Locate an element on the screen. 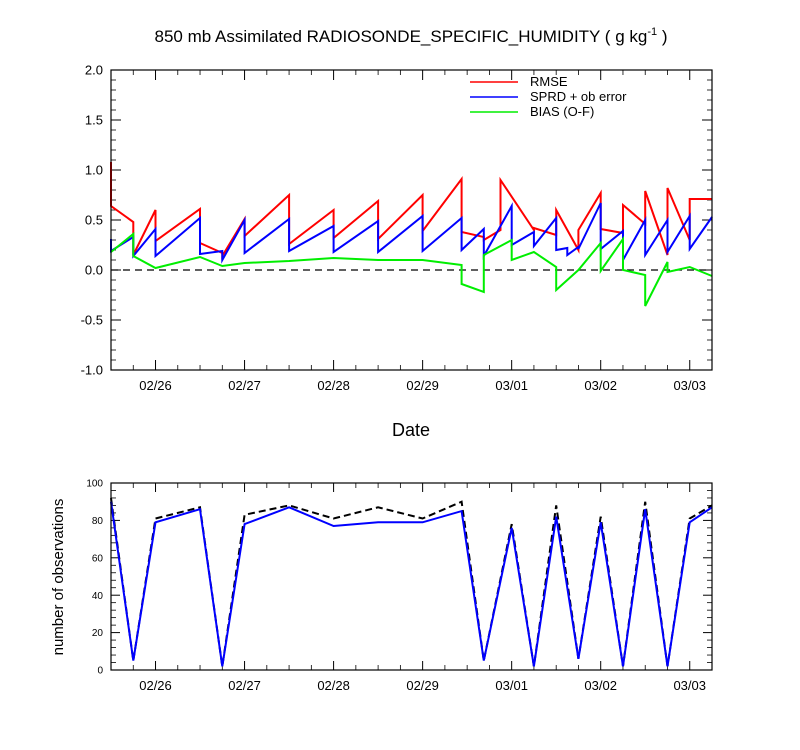 The height and width of the screenshot is (750, 800). top-ytick-label: 2.0 is located at coordinates (94, 70).